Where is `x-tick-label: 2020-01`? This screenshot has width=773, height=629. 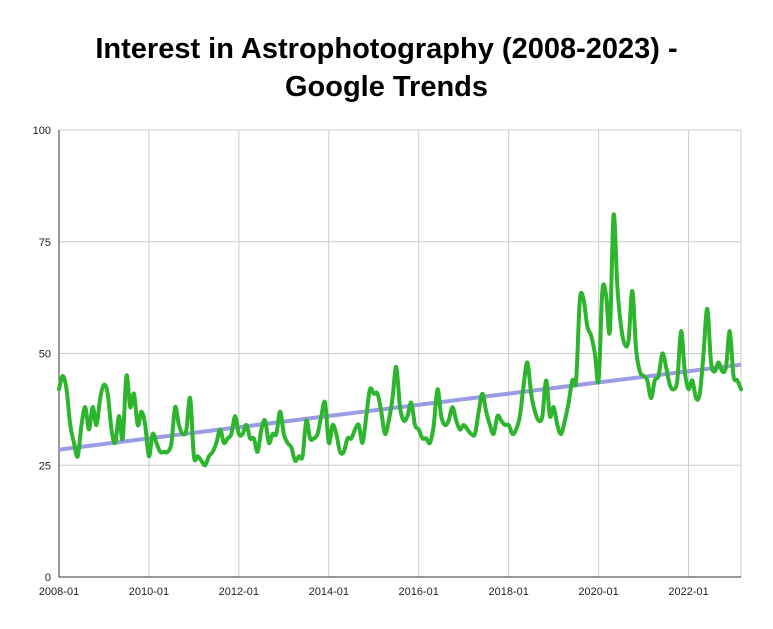 x-tick-label: 2020-01 is located at coordinates (598, 592).